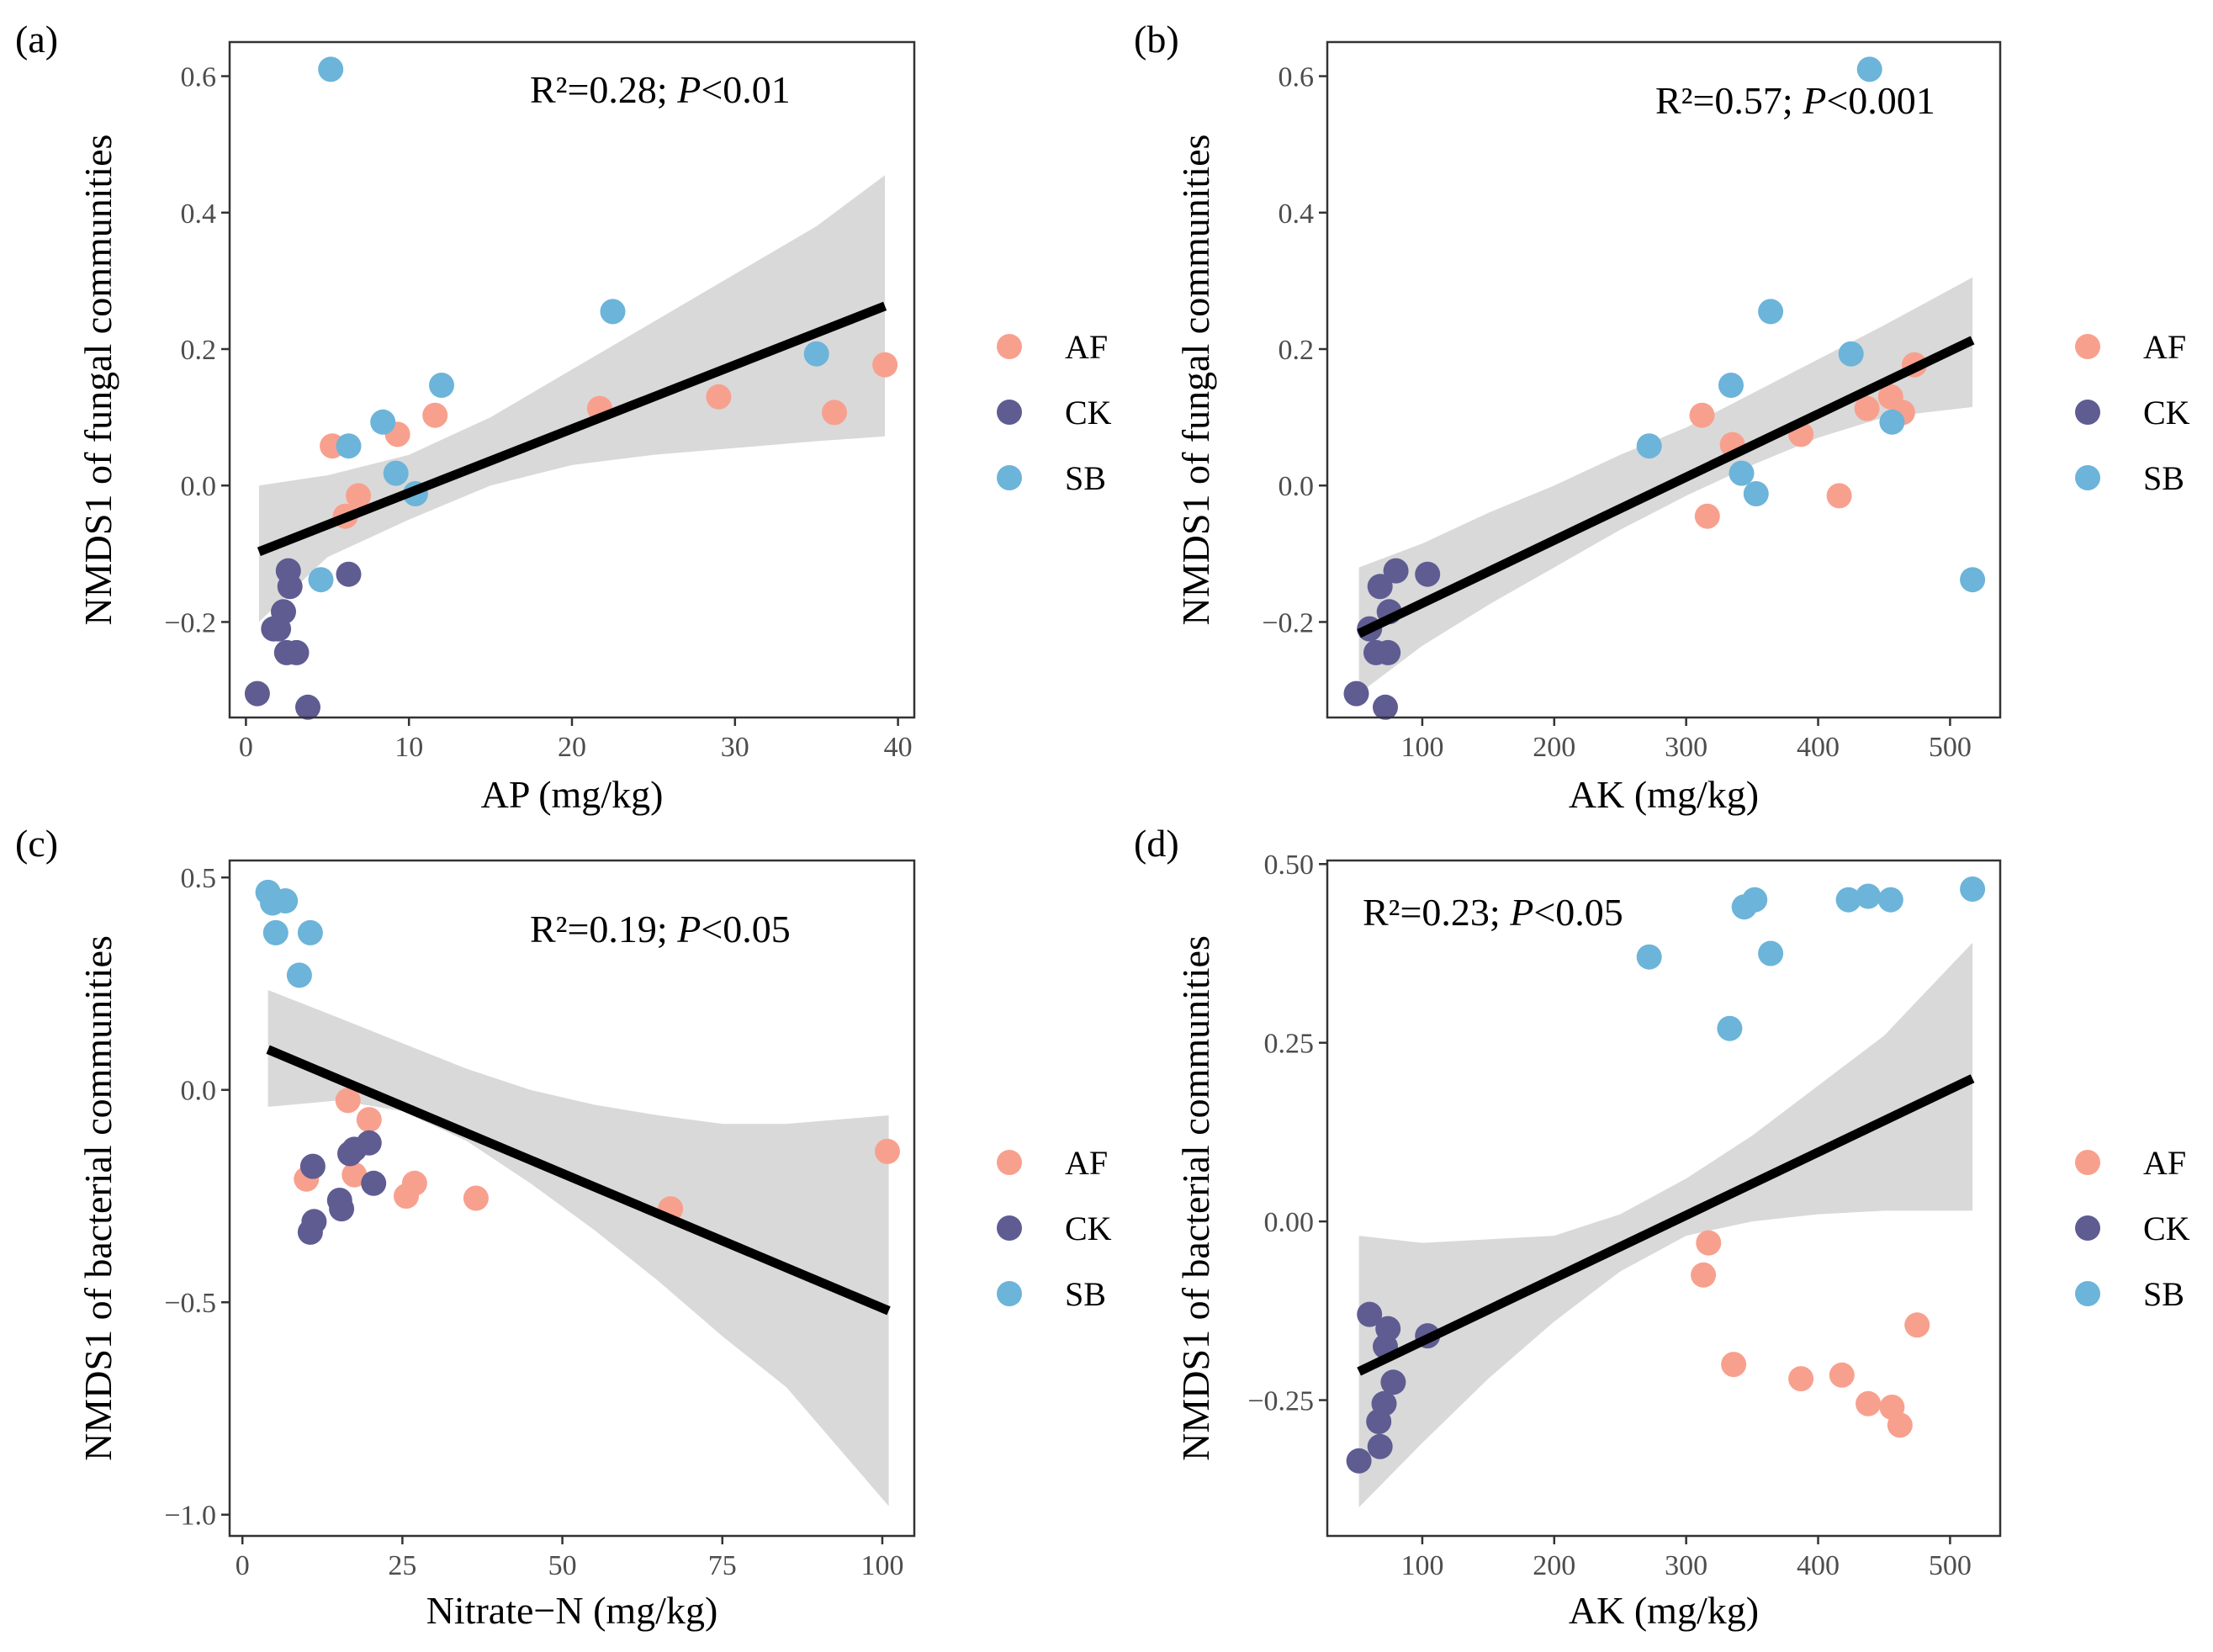 This screenshot has width=2213, height=1652. I want to click on stat-r2: R²=0.28;, so click(603, 89).